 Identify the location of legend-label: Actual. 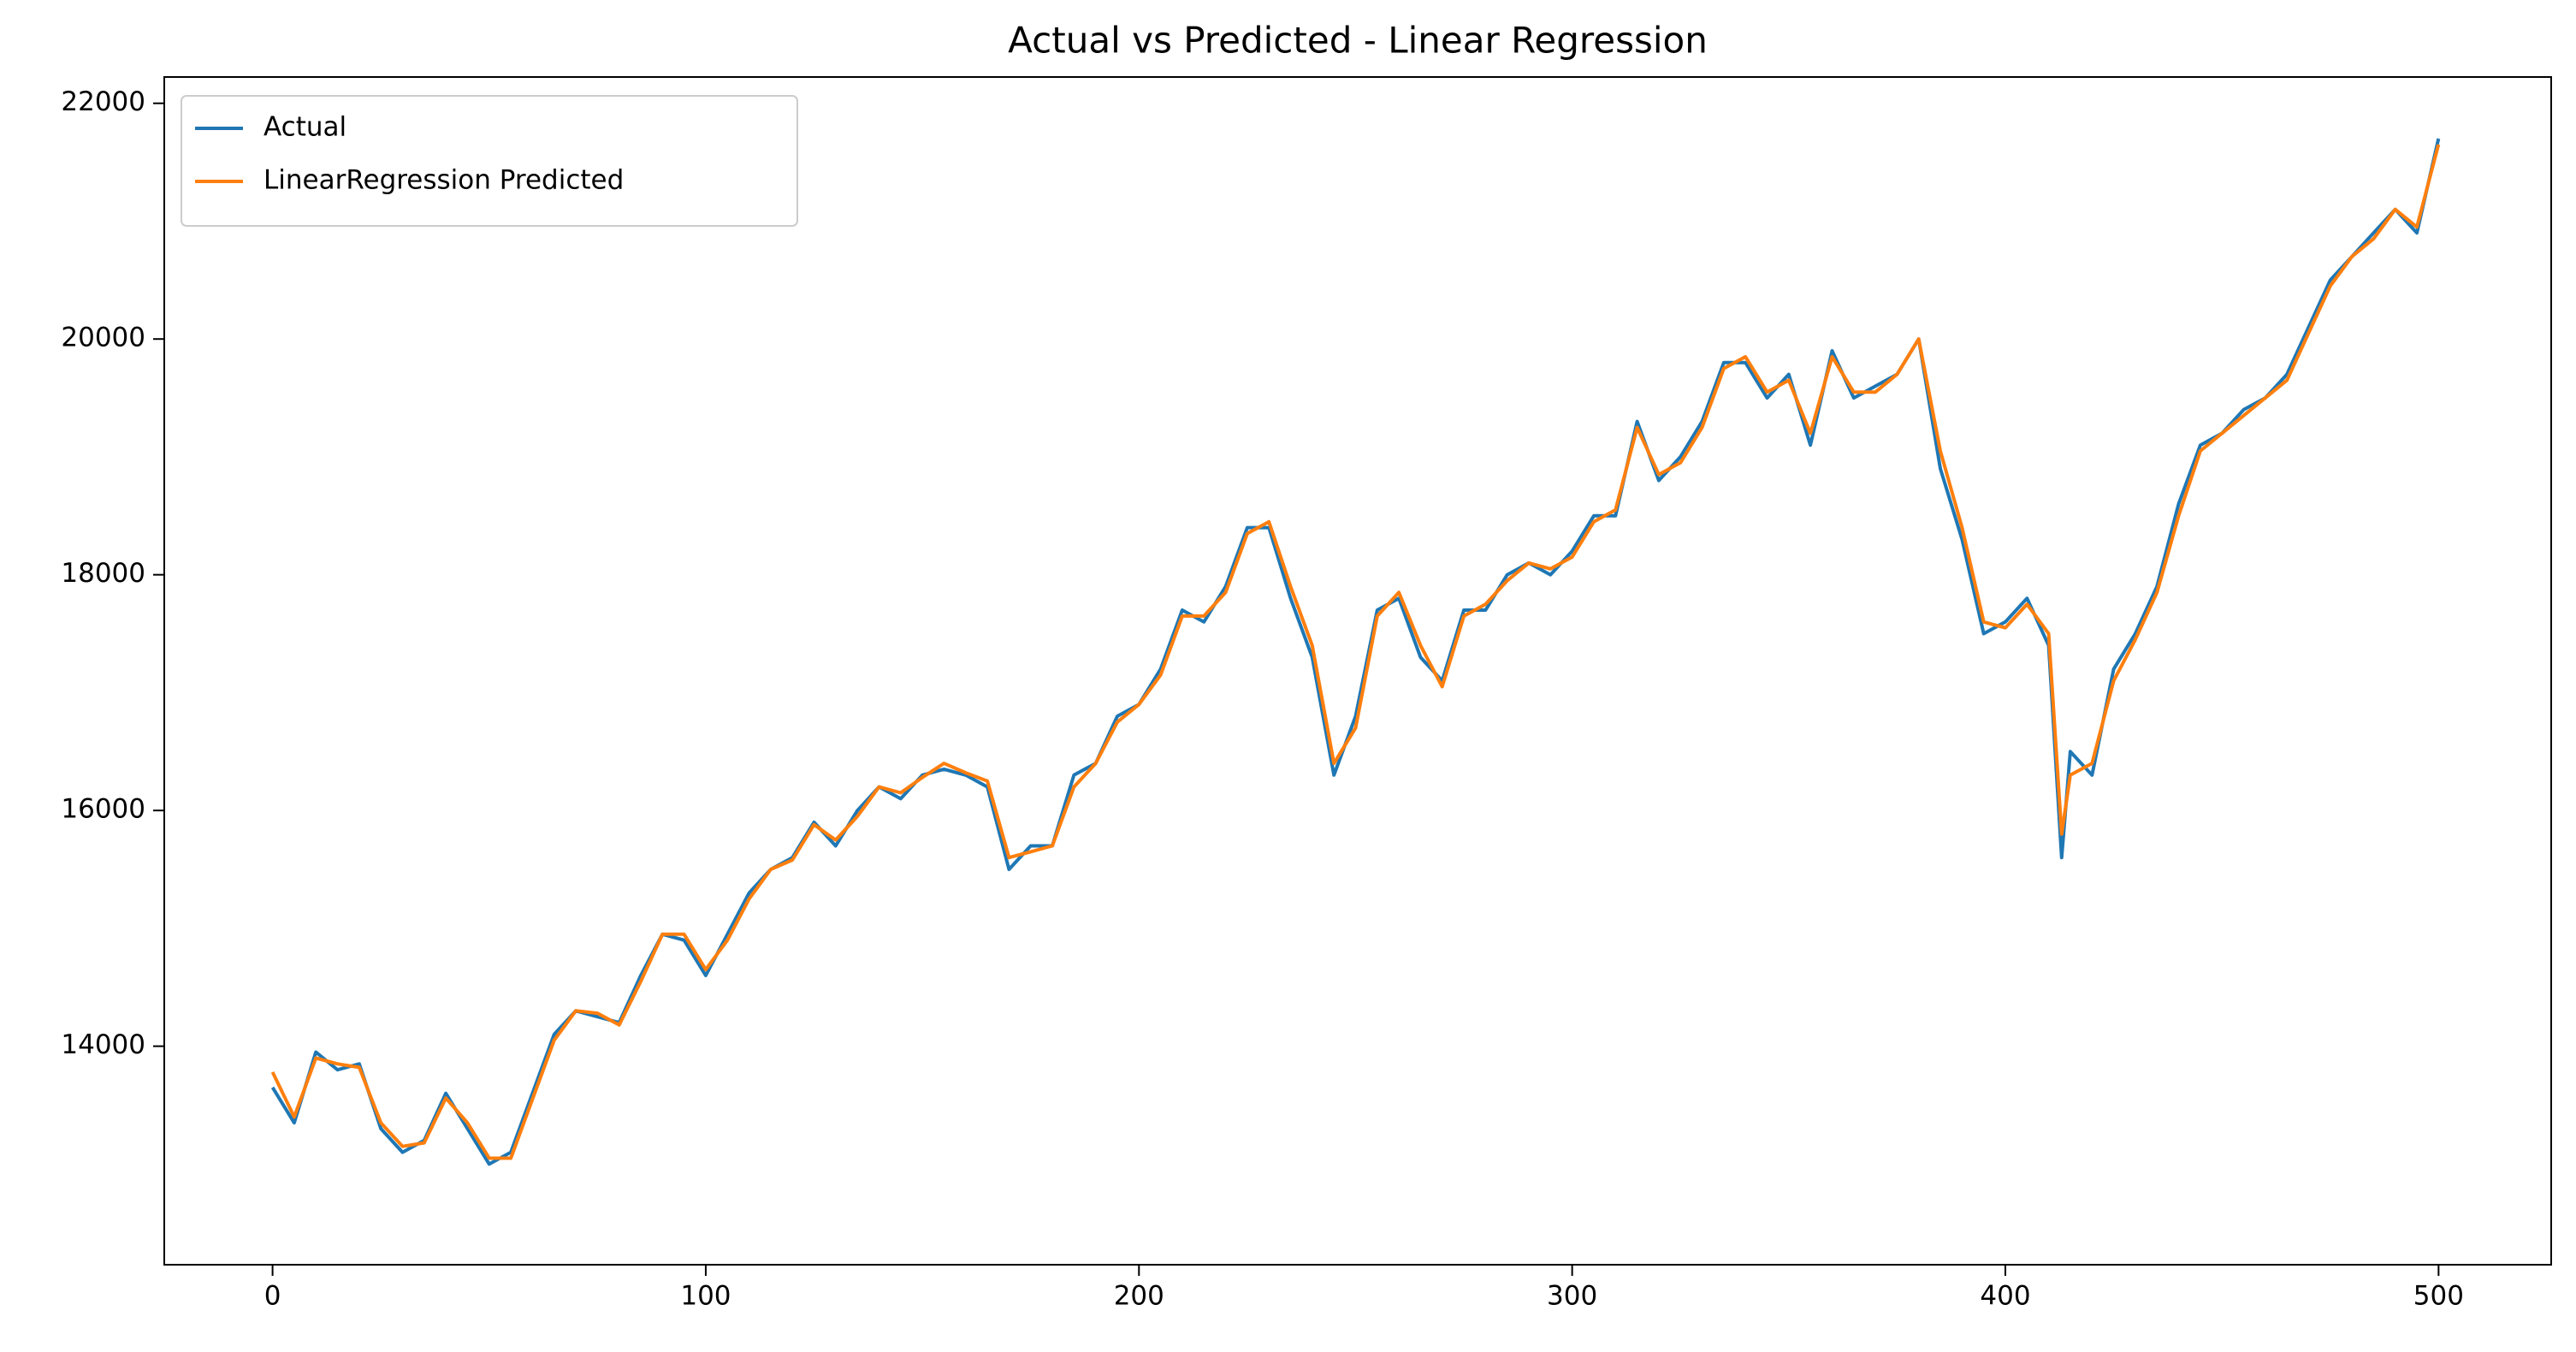
(305, 128).